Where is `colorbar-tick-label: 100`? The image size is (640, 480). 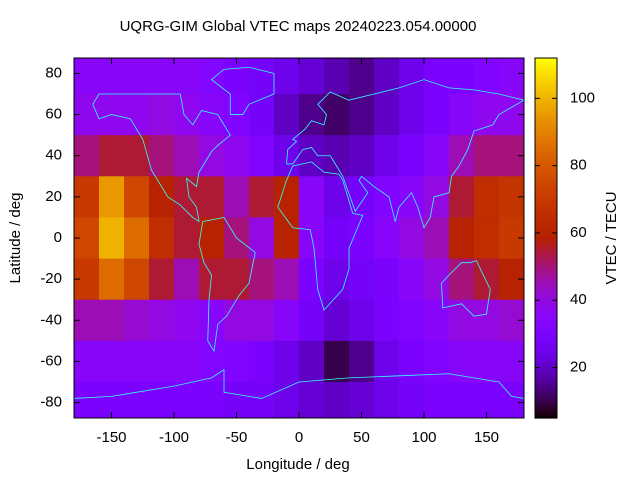
colorbar-tick-label: 100 is located at coordinates (582, 97).